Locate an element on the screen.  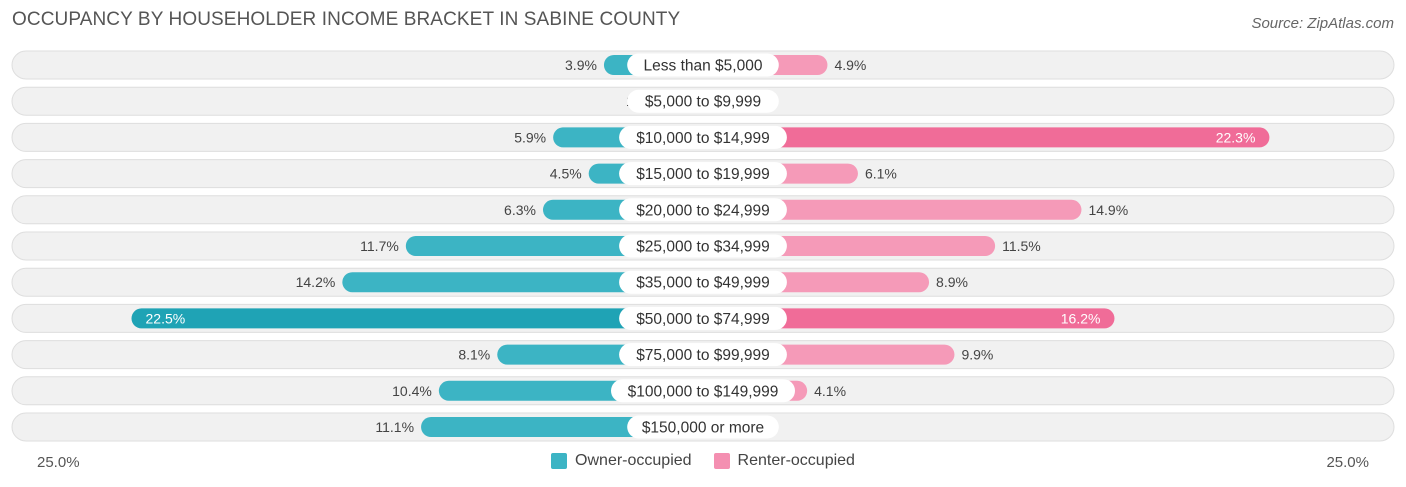
category-label: $50,000 to $74,999 is located at coordinates (703, 319).